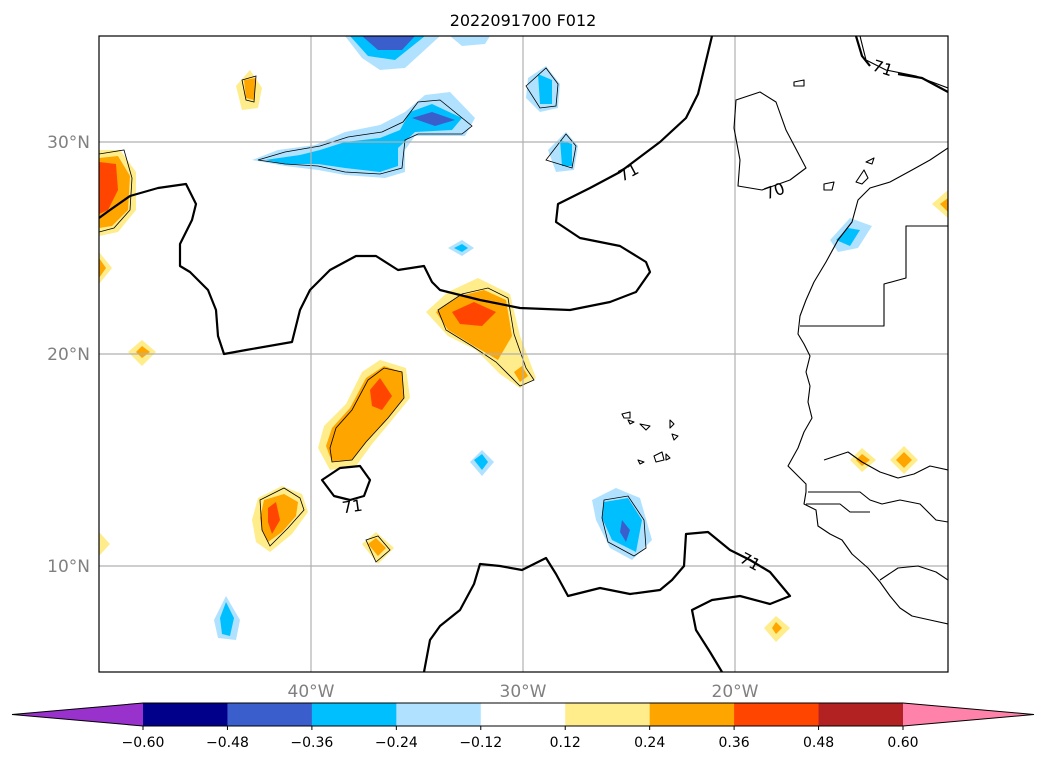  What do you see at coordinates (902, 743) in the screenshot?
I see `colorbar-tick-label: 0.60` at bounding box center [902, 743].